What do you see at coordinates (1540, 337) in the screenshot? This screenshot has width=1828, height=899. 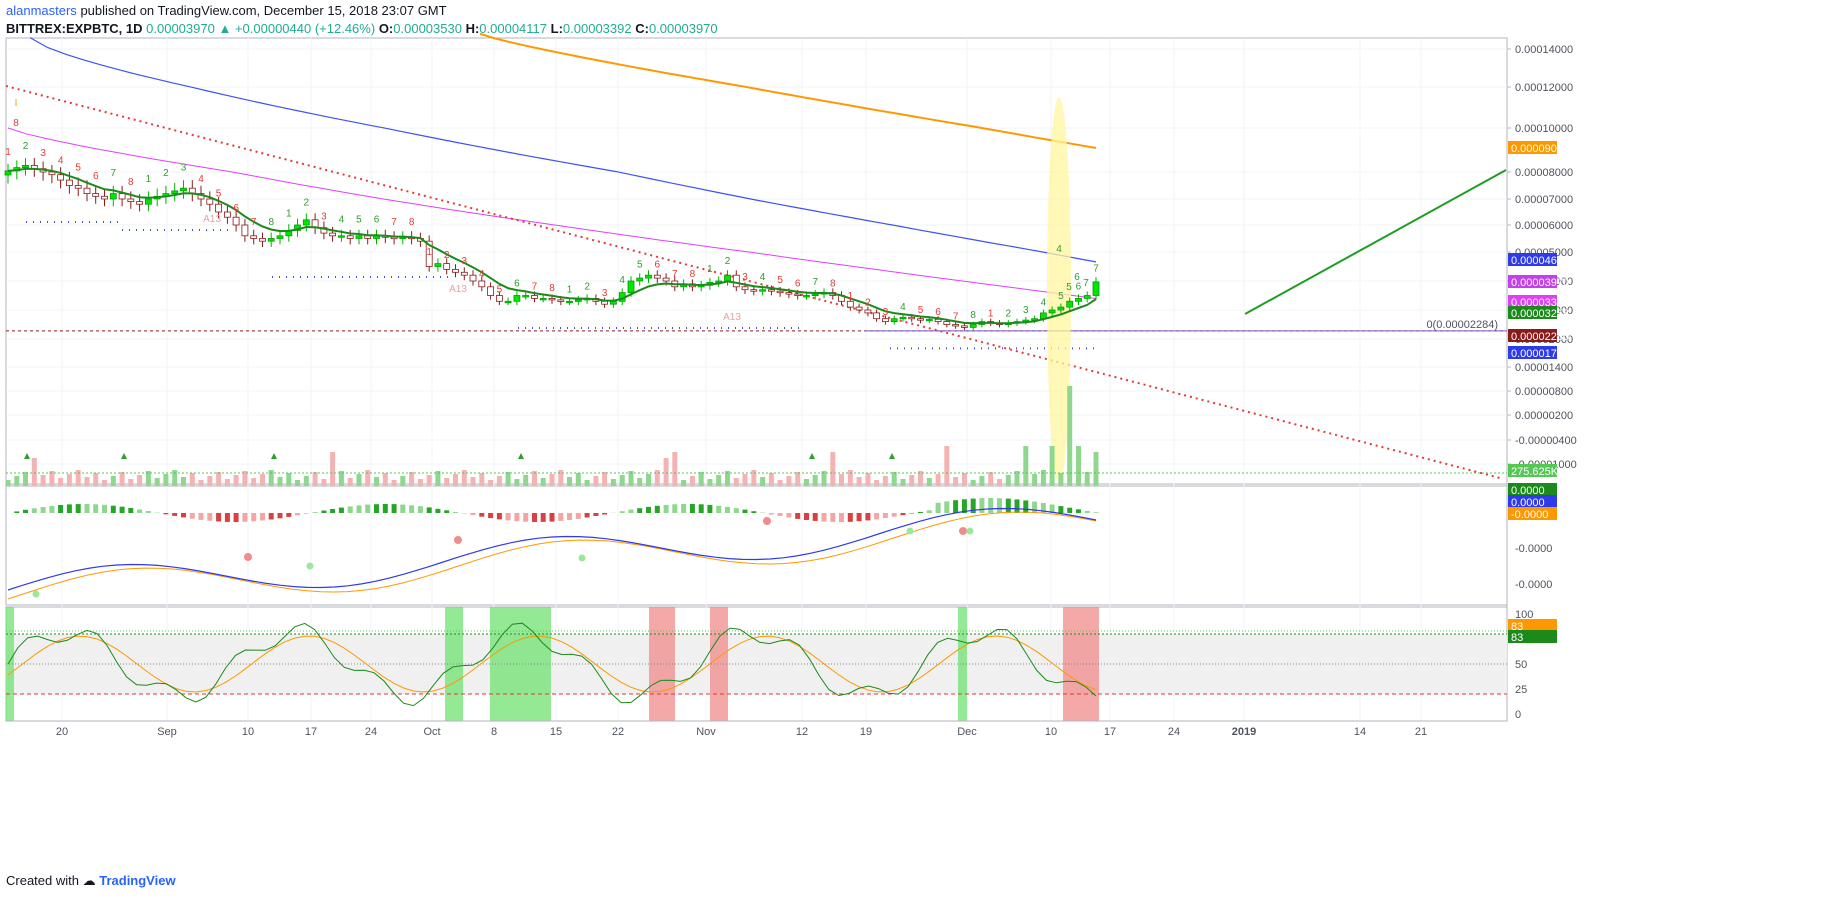 I see `support-badge: 0.00002280` at bounding box center [1540, 337].